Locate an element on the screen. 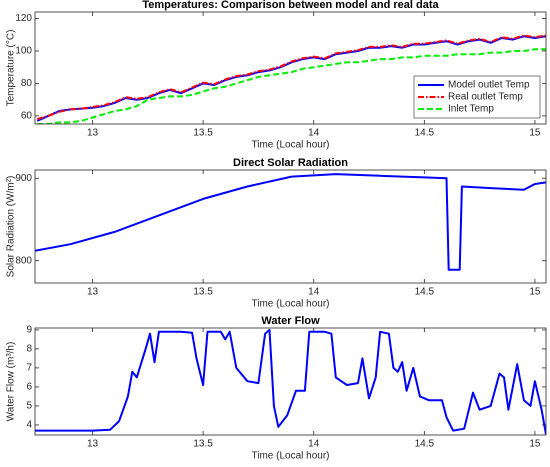 The height and width of the screenshot is (467, 550). y-tick-label: 100 is located at coordinates (23, 51).